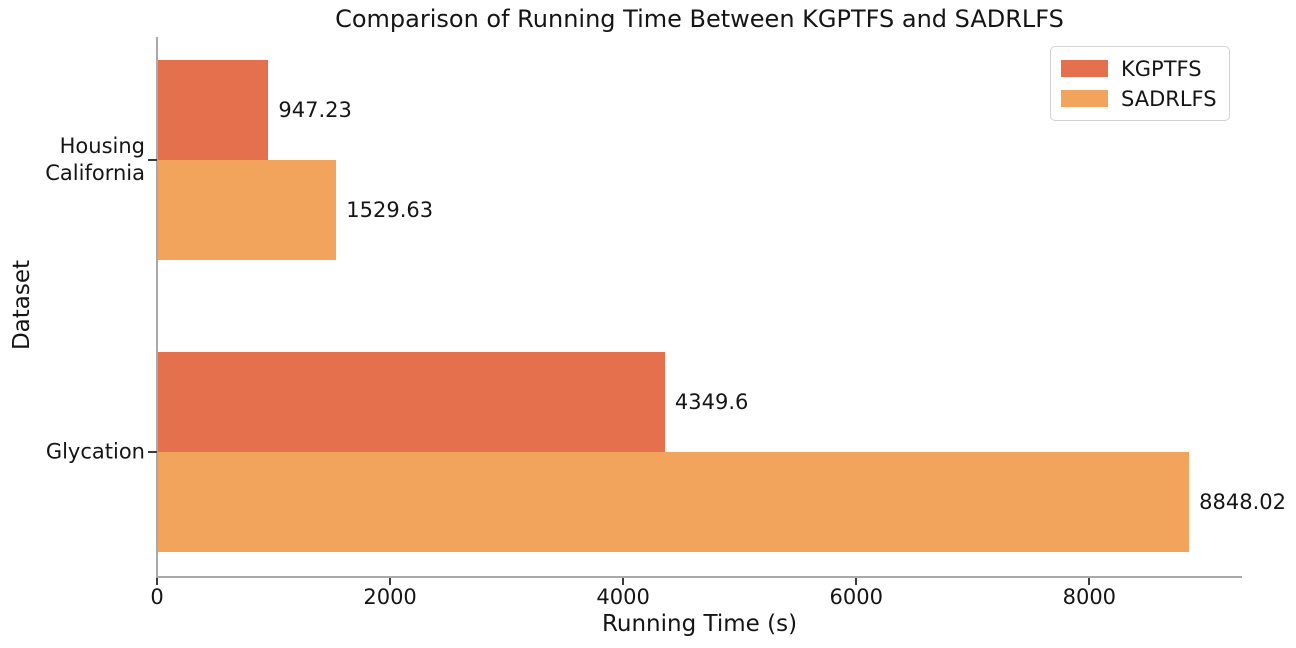 This screenshot has width=1296, height=648. I want to click on x-tick-label: 2000, so click(390, 597).